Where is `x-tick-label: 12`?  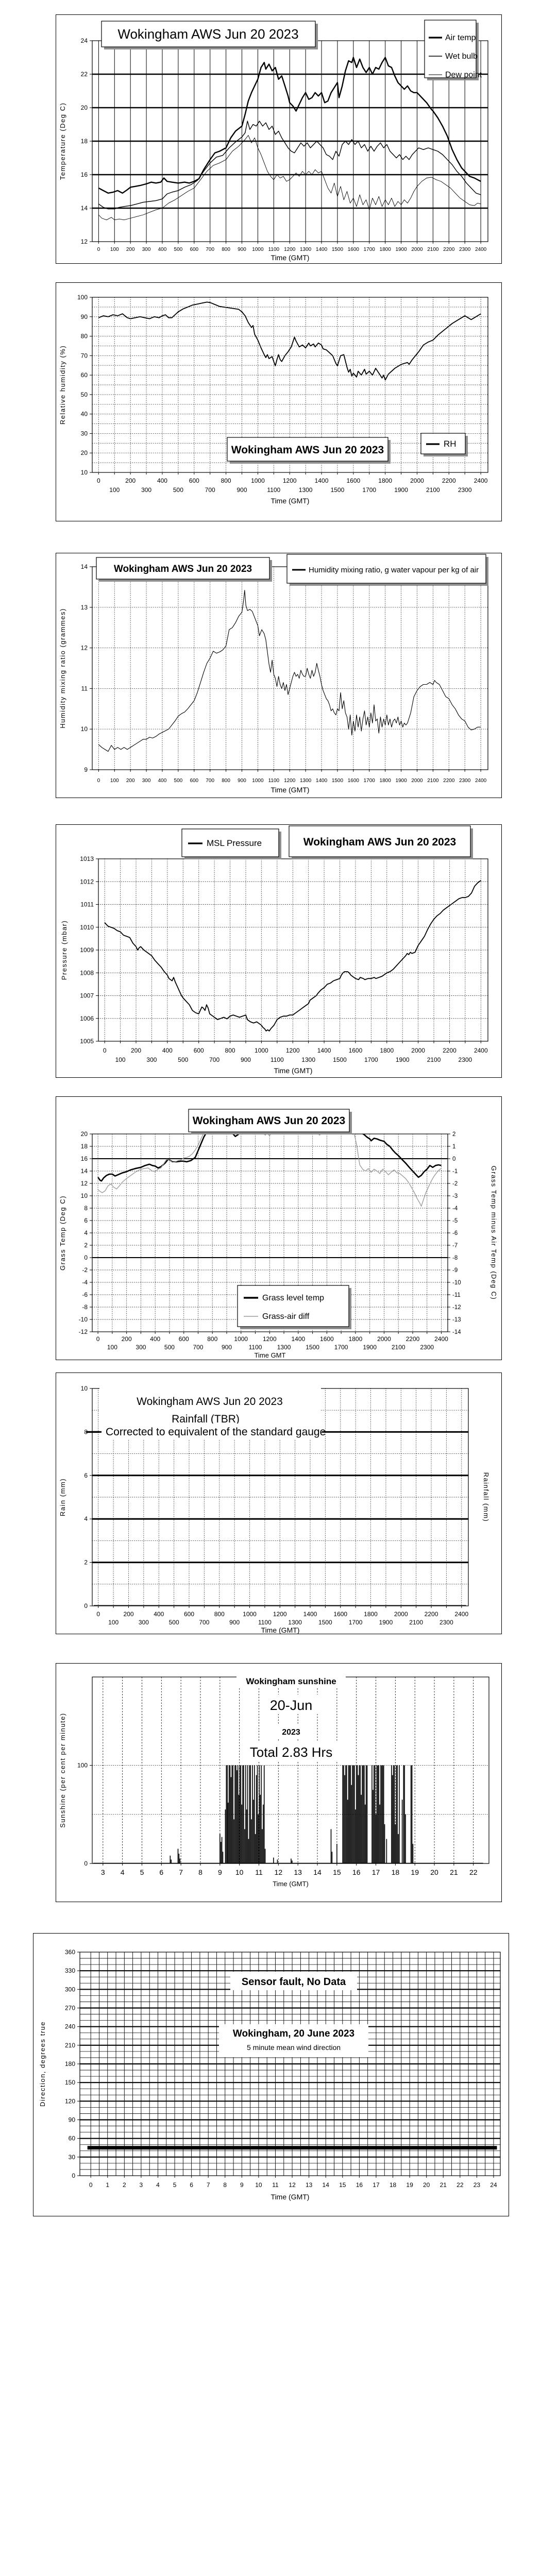
x-tick-label: 12 is located at coordinates (279, 1872).